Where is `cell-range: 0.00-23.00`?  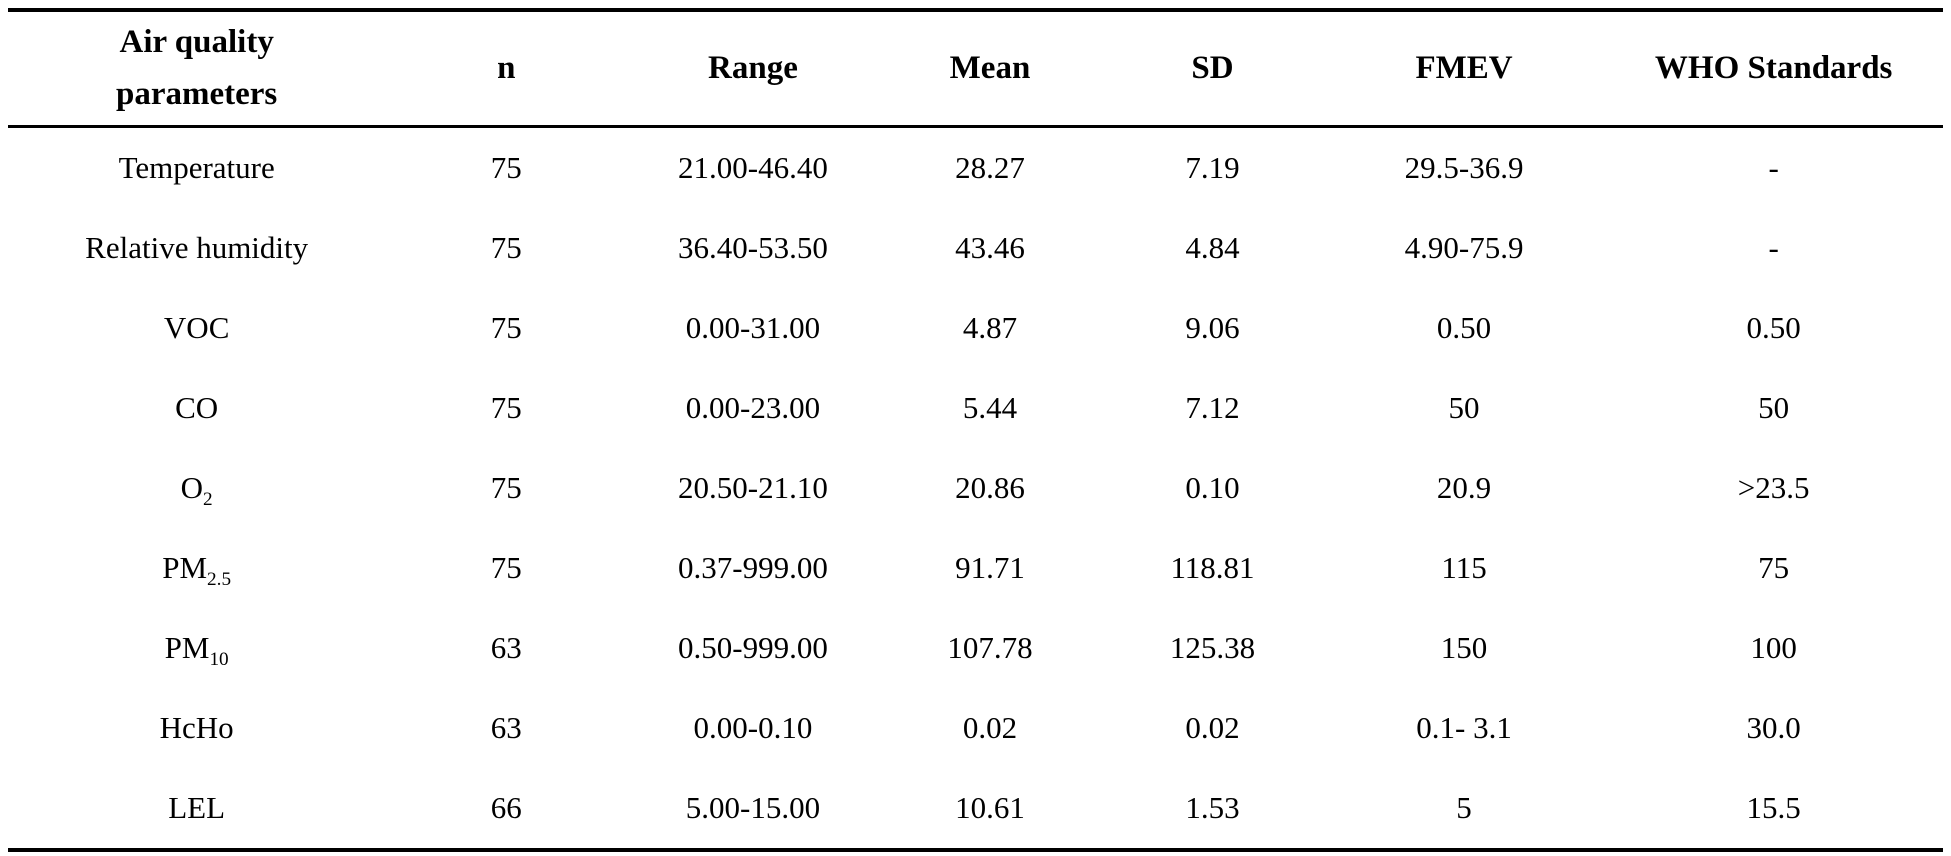 cell-range: 0.00-23.00 is located at coordinates (753, 407).